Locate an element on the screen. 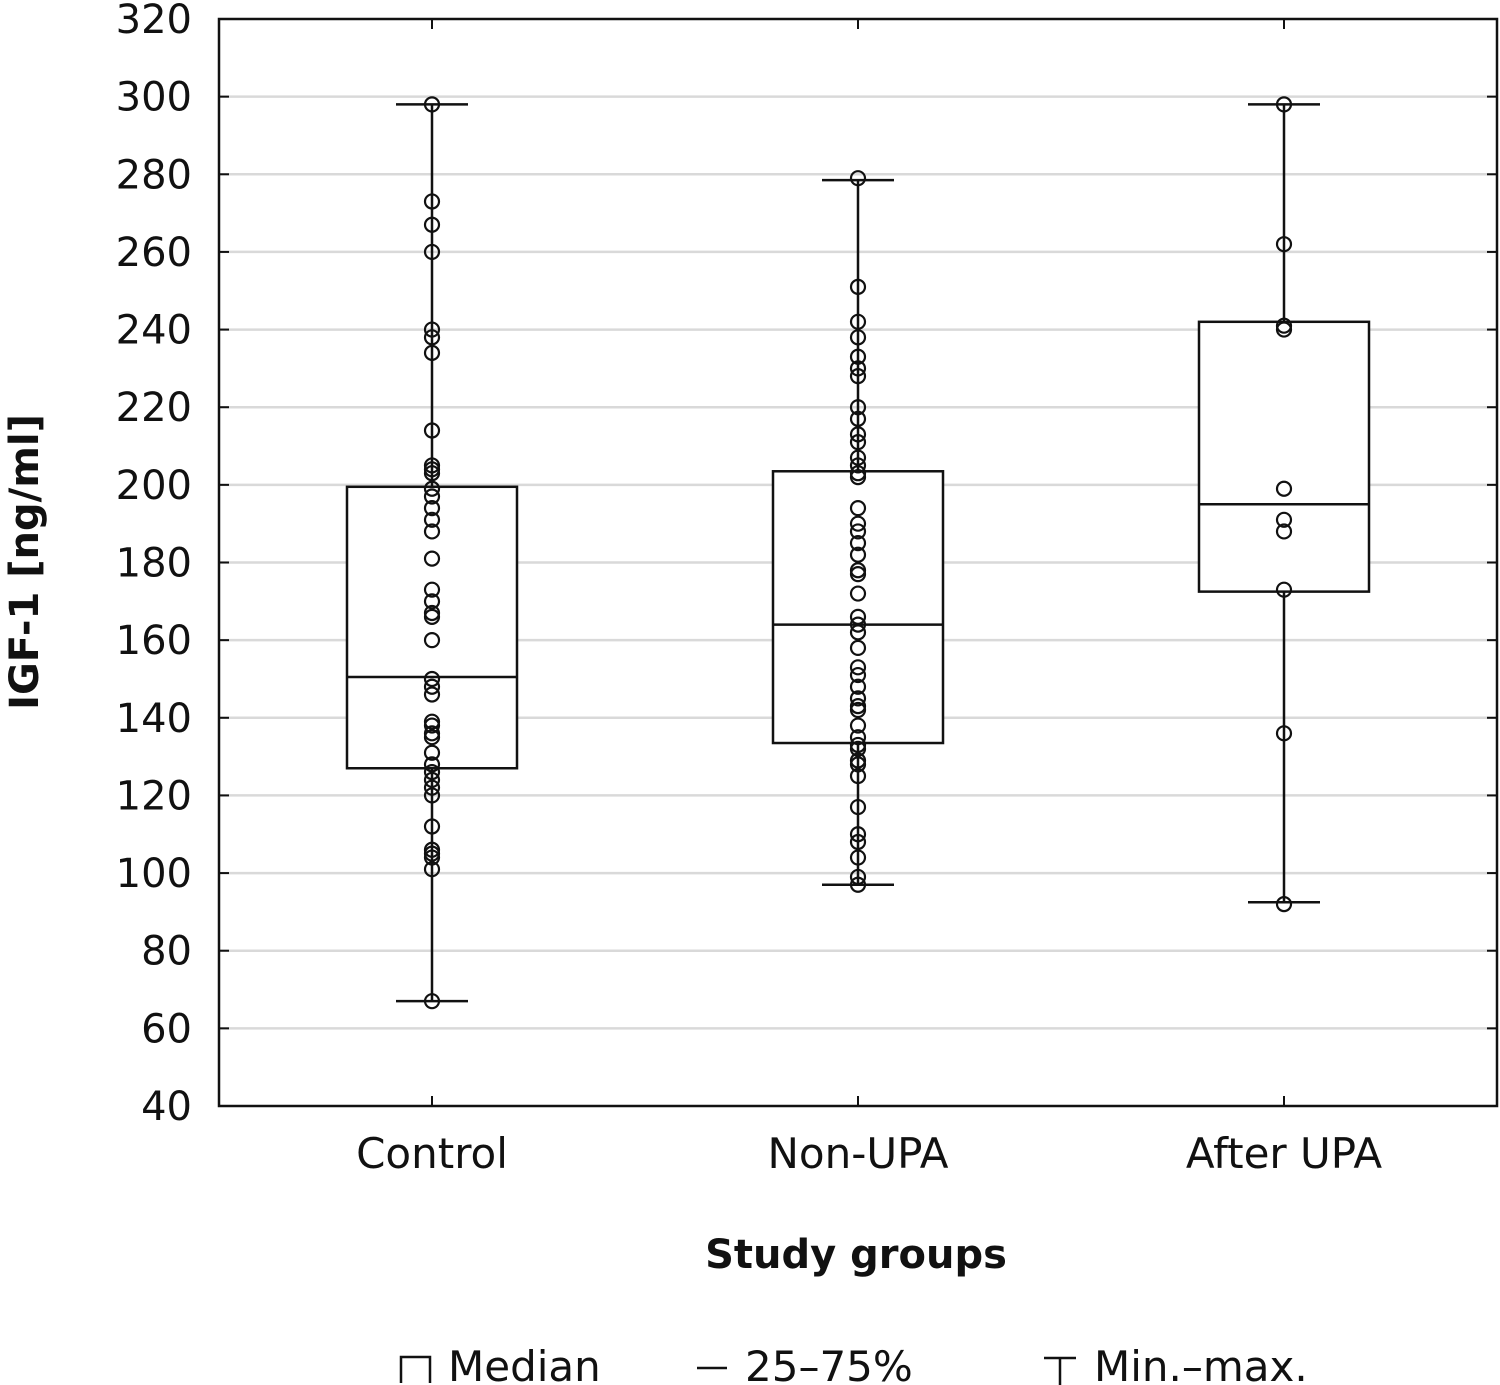 Image resolution: width=1500 pixels, height=1385 pixels. legend-box-symbol is located at coordinates (415, 1369).